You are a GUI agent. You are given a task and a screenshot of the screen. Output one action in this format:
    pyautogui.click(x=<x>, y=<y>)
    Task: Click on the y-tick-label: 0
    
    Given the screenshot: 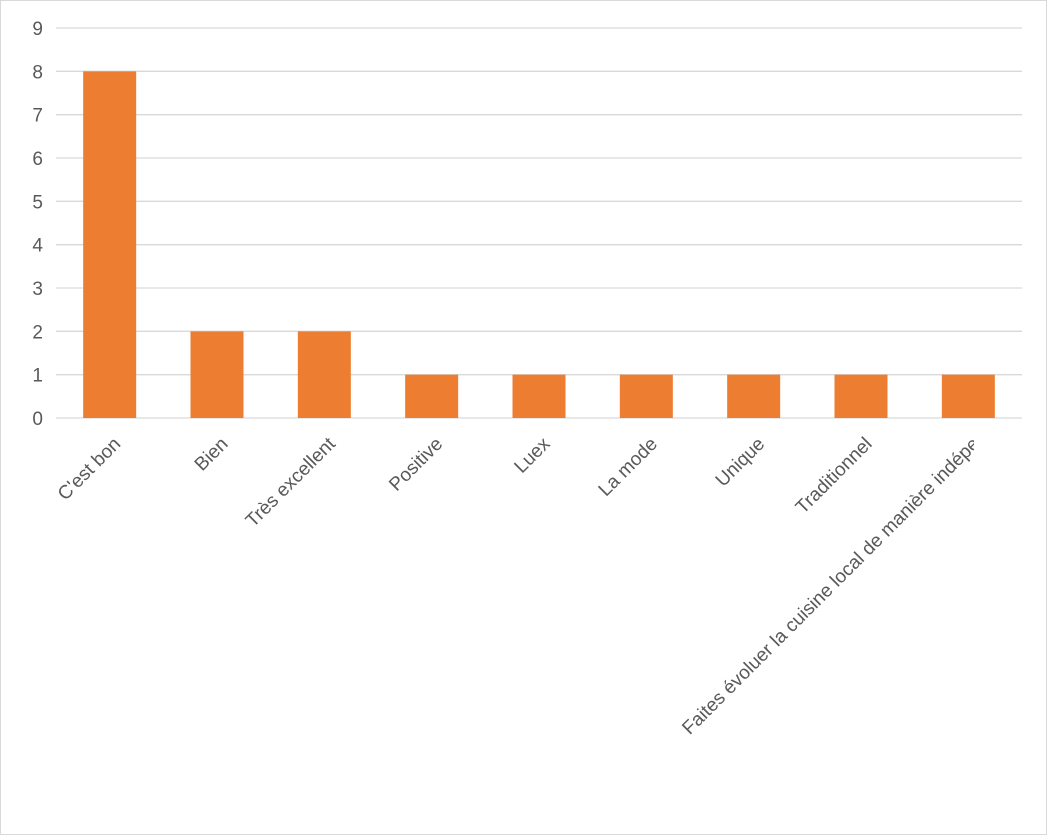 What is the action you would take?
    pyautogui.click(x=37, y=419)
    